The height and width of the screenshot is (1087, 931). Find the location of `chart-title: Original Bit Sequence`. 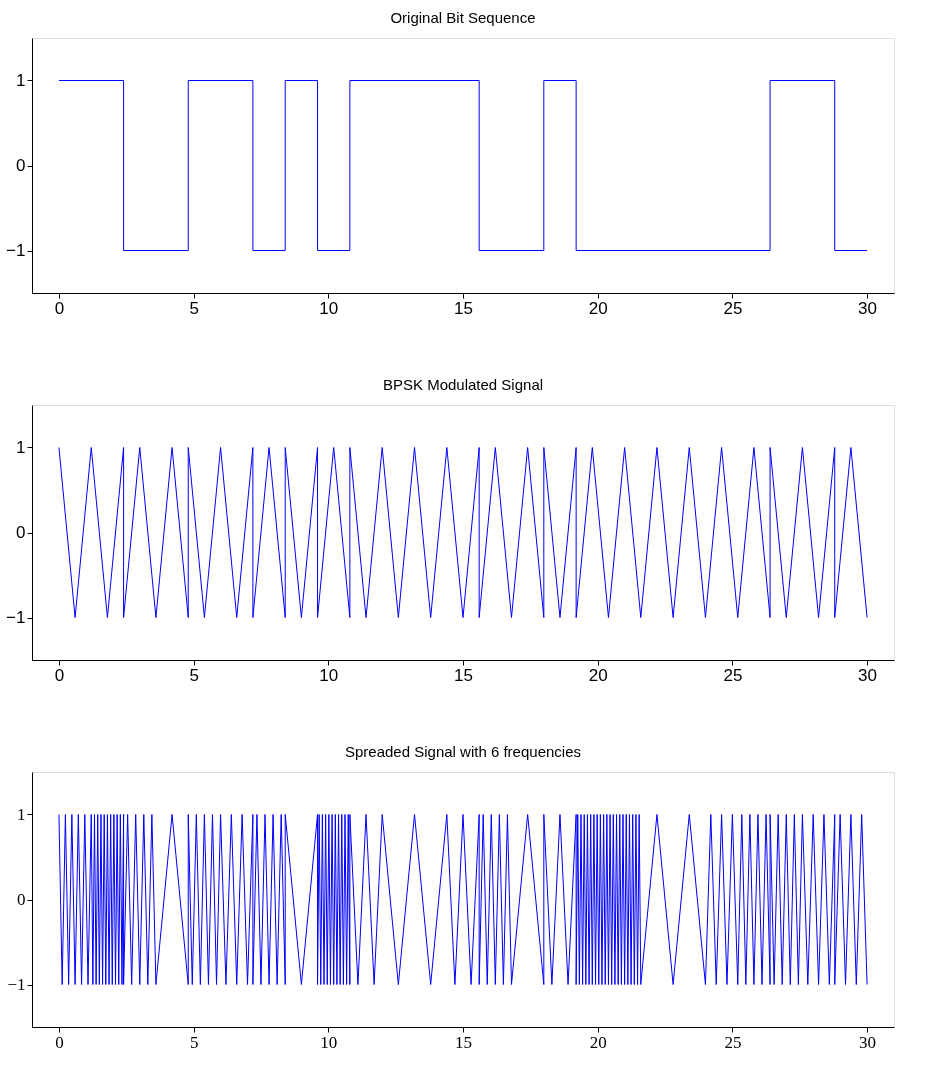

chart-title: Original Bit Sequence is located at coordinates (463, 17).